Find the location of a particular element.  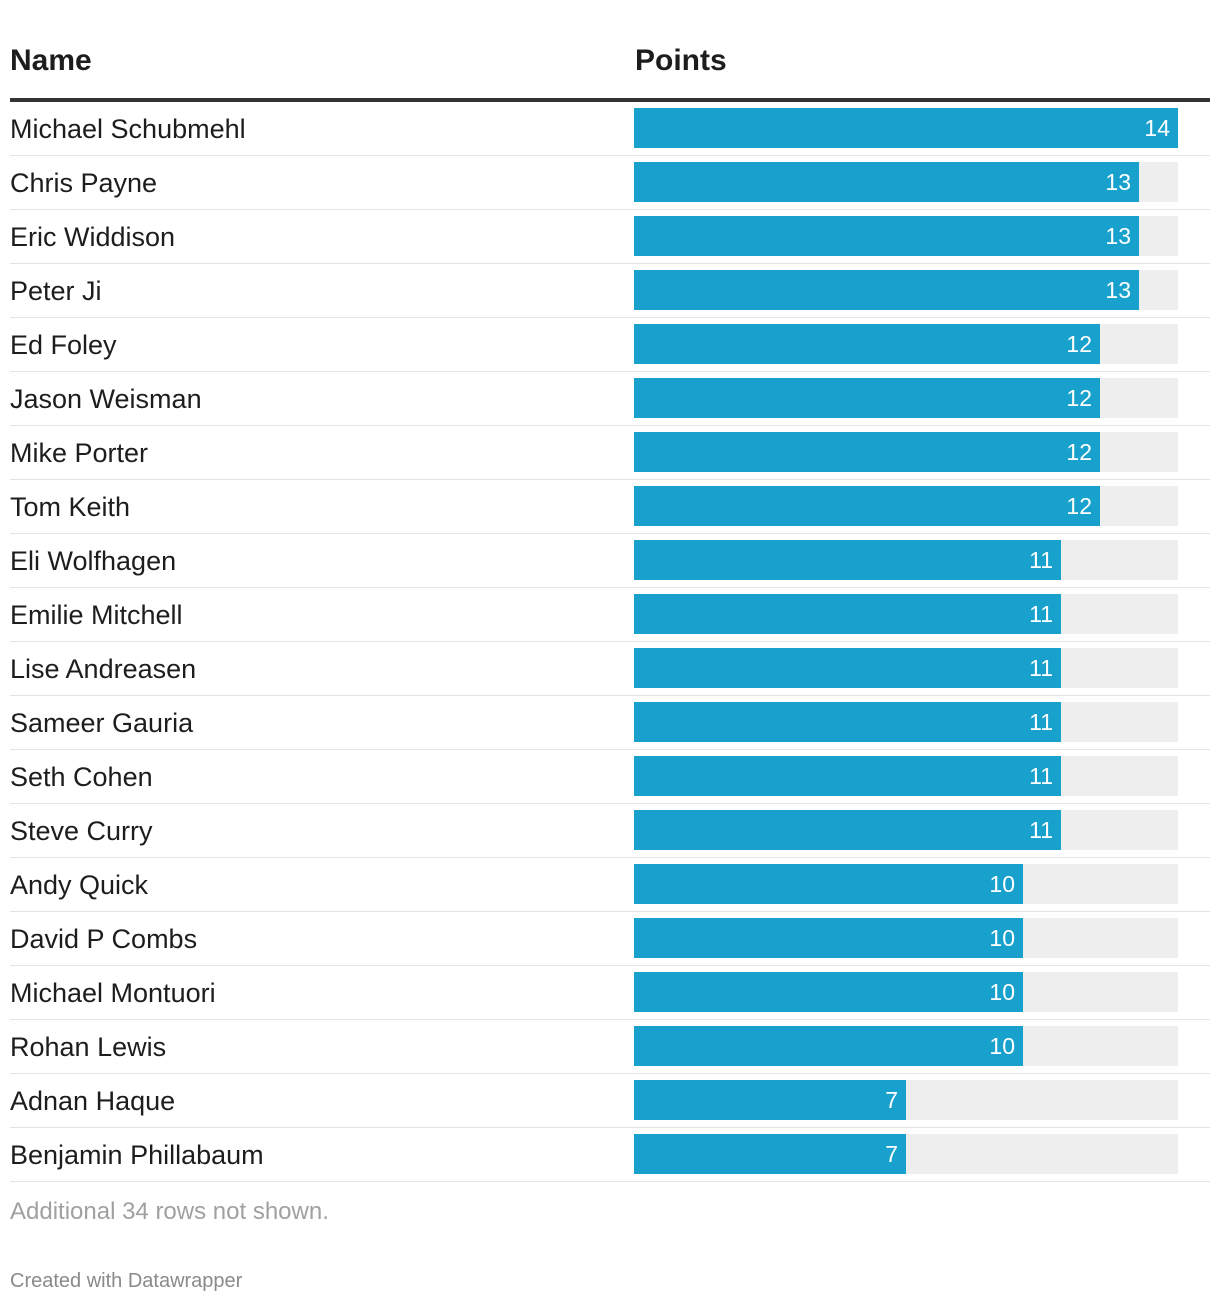

row-name: Michael Montuori is located at coordinates (113, 993).